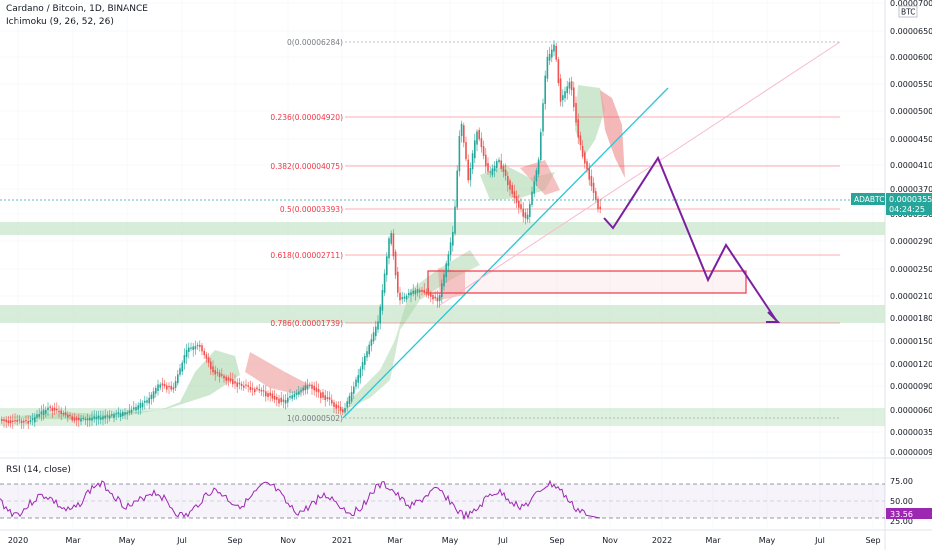 The image size is (932, 550). Describe the element at coordinates (442, 500) in the screenshot. I see `rsi-pane` at that location.